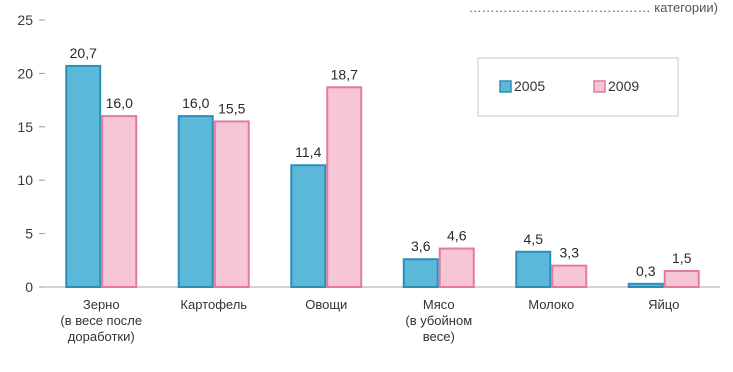 This screenshot has height=372, width=733. What do you see at coordinates (663, 304) in the screenshot?
I see `category-label: Яйцо` at bounding box center [663, 304].